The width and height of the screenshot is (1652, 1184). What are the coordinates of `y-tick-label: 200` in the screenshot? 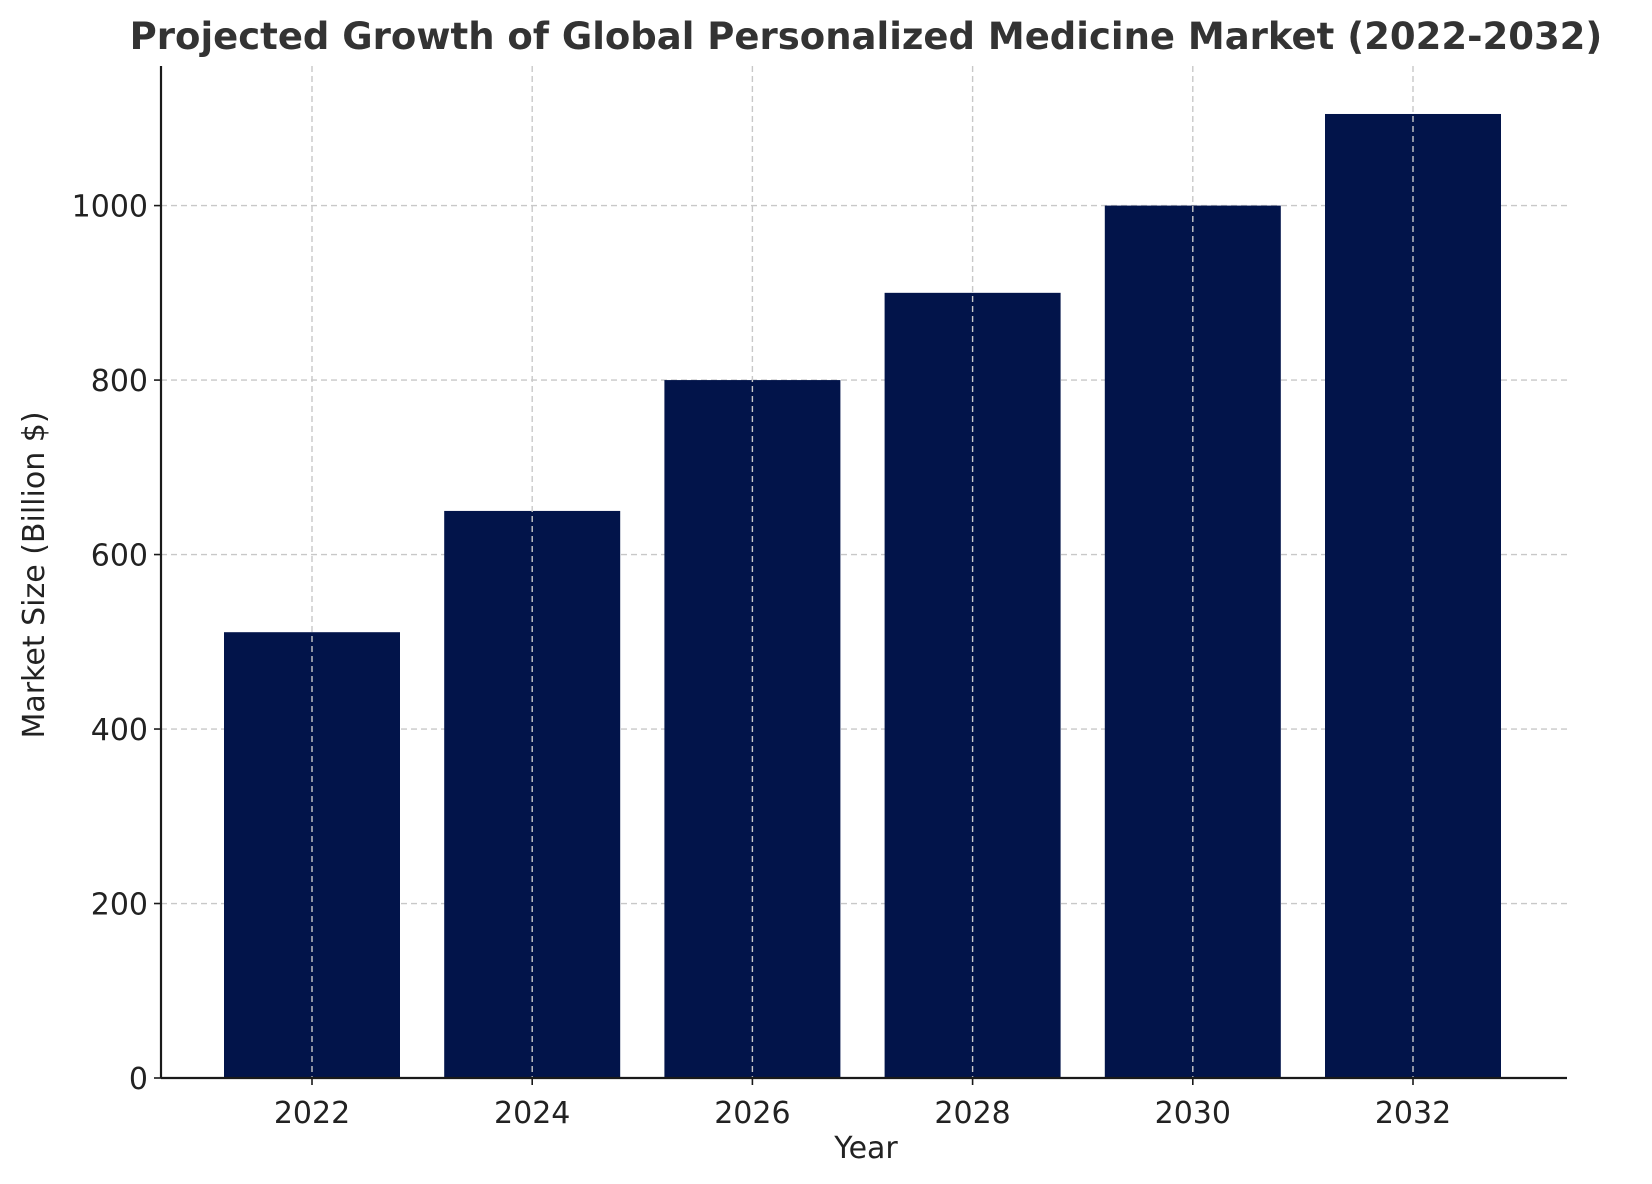 It's located at (119, 905).